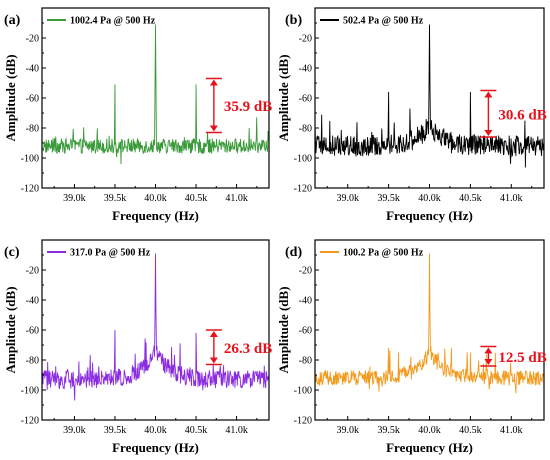 The height and width of the screenshot is (460, 550). I want to click on legend-label: 502.4 Pa @ 500 Hz, so click(383, 21).